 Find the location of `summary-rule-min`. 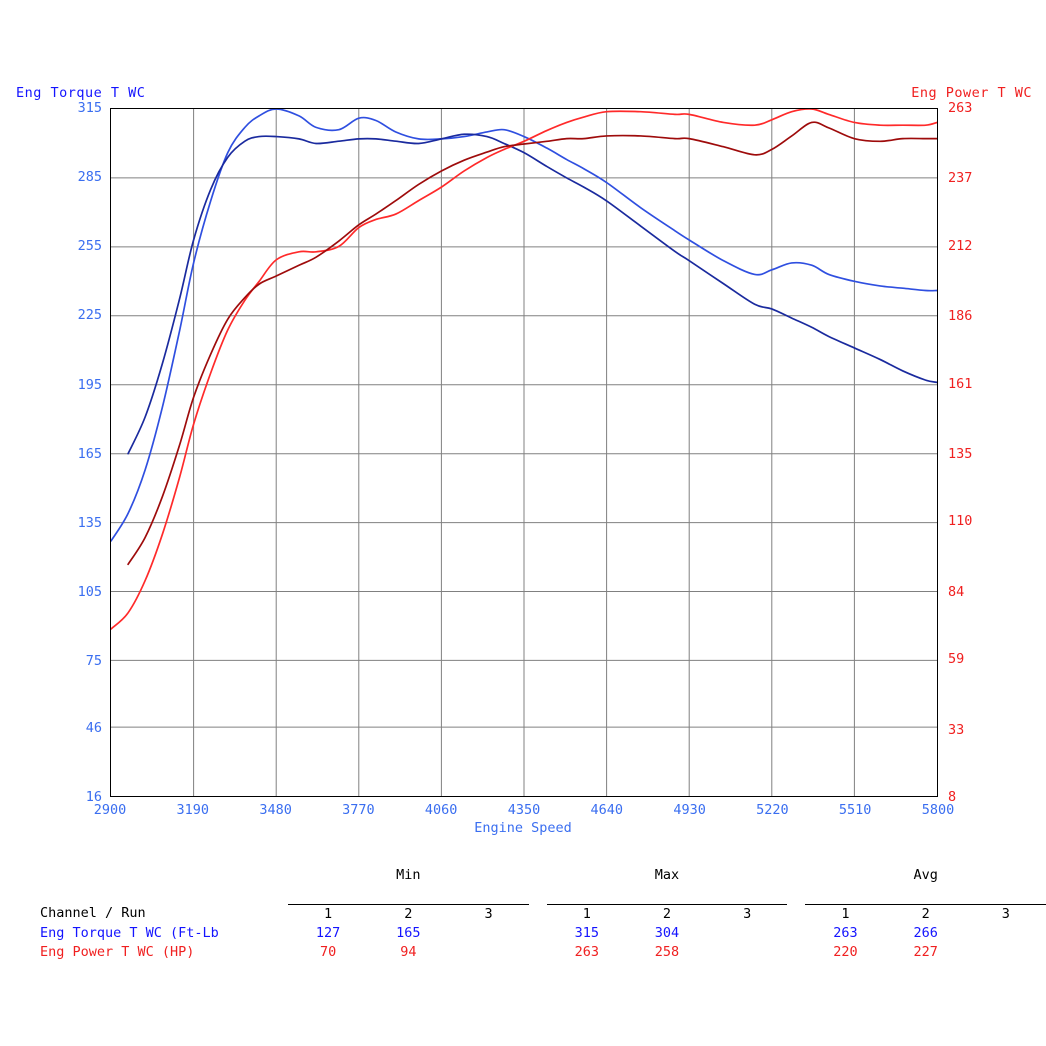

summary-rule-min is located at coordinates (408, 895).